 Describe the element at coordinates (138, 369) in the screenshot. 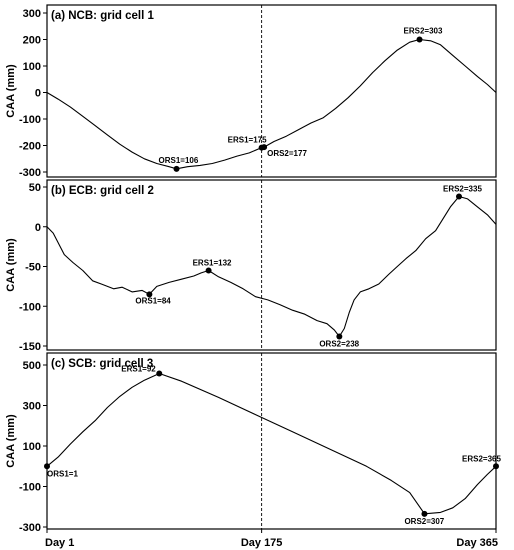

I see `annotation-label: ERS1=92` at that location.